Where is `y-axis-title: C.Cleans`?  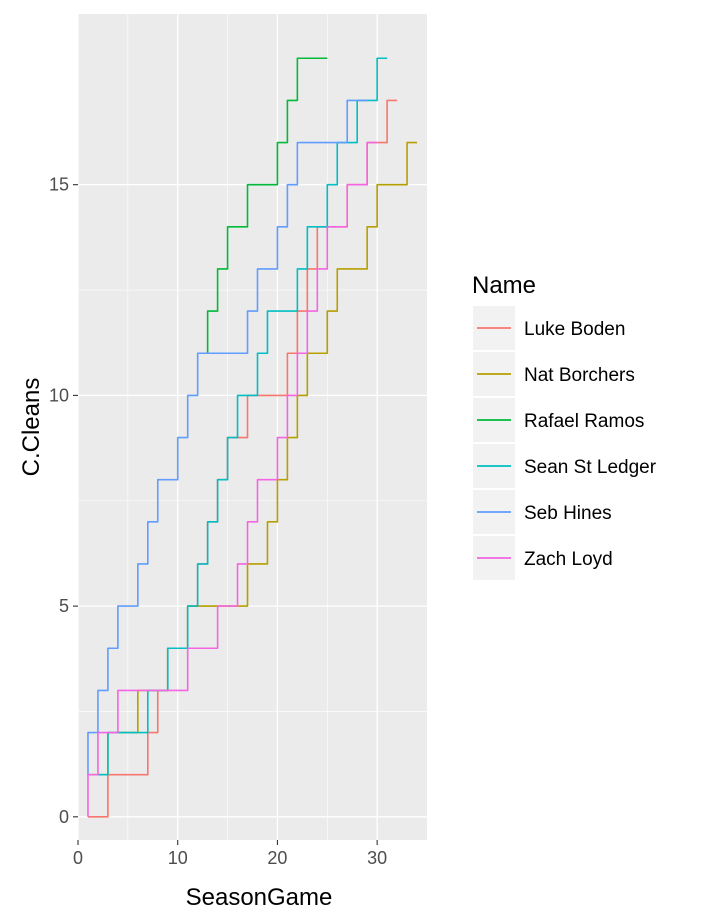 y-axis-title: C.Cleans is located at coordinates (31, 427).